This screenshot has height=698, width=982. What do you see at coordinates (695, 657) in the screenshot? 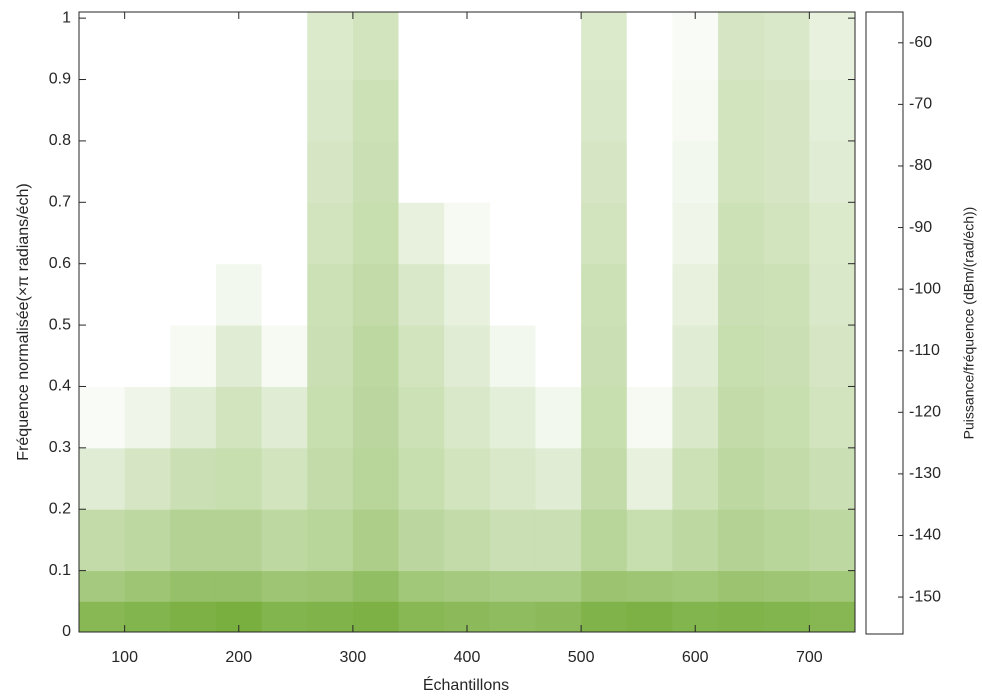
I see `x-tick-label: 600` at bounding box center [695, 657].